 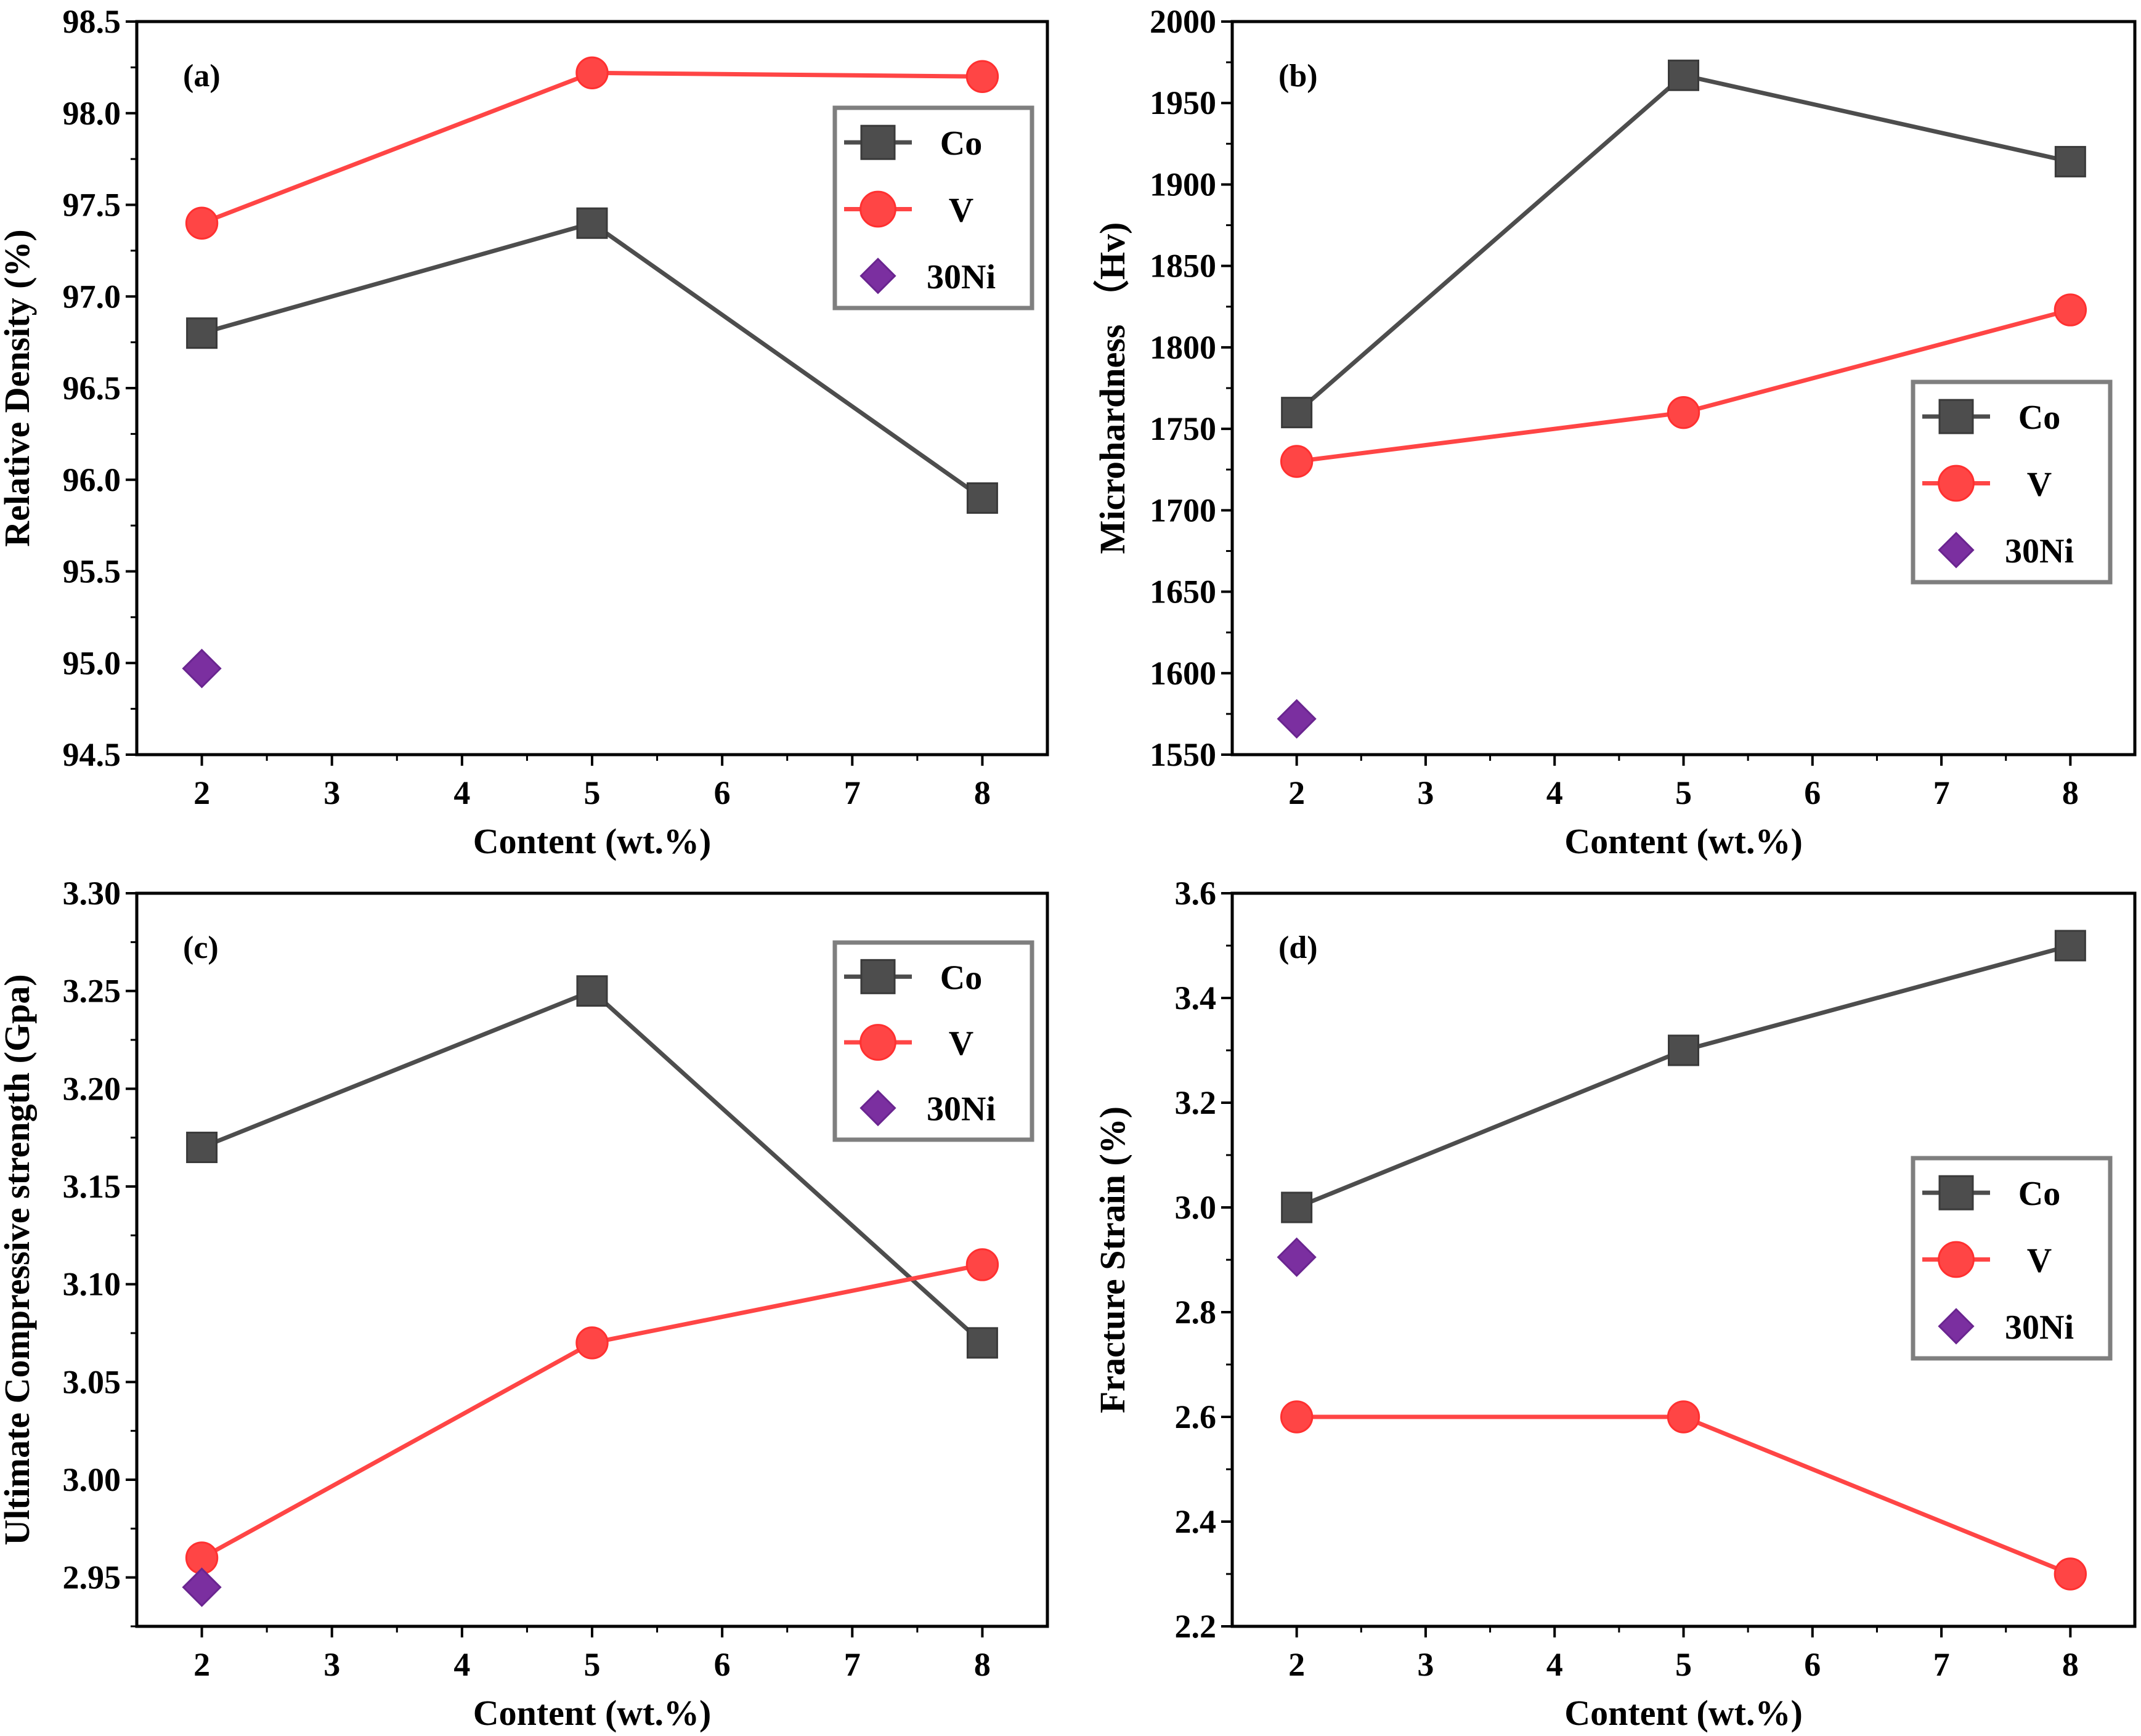 I want to click on y-tick-label: 98.0, so click(x=92, y=113).